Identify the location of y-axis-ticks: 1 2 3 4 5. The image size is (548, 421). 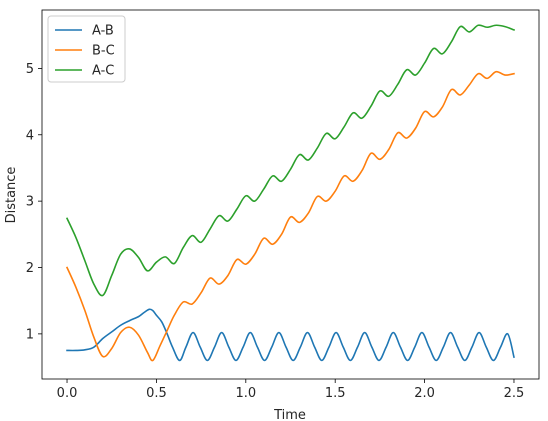
(34, 202).